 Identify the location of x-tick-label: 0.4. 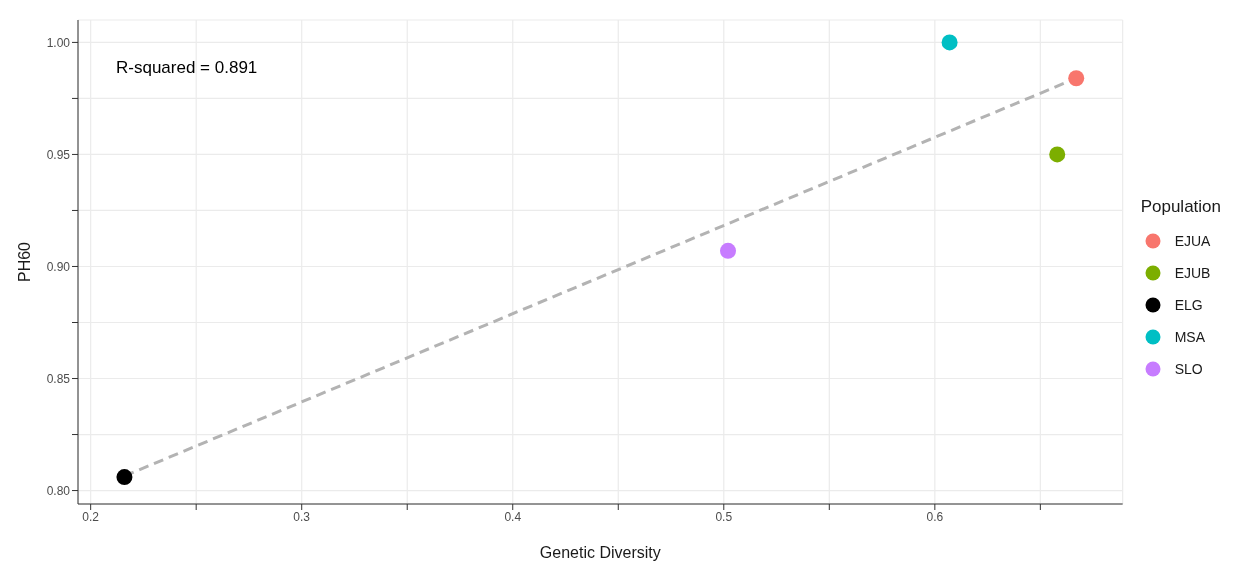
(513, 516).